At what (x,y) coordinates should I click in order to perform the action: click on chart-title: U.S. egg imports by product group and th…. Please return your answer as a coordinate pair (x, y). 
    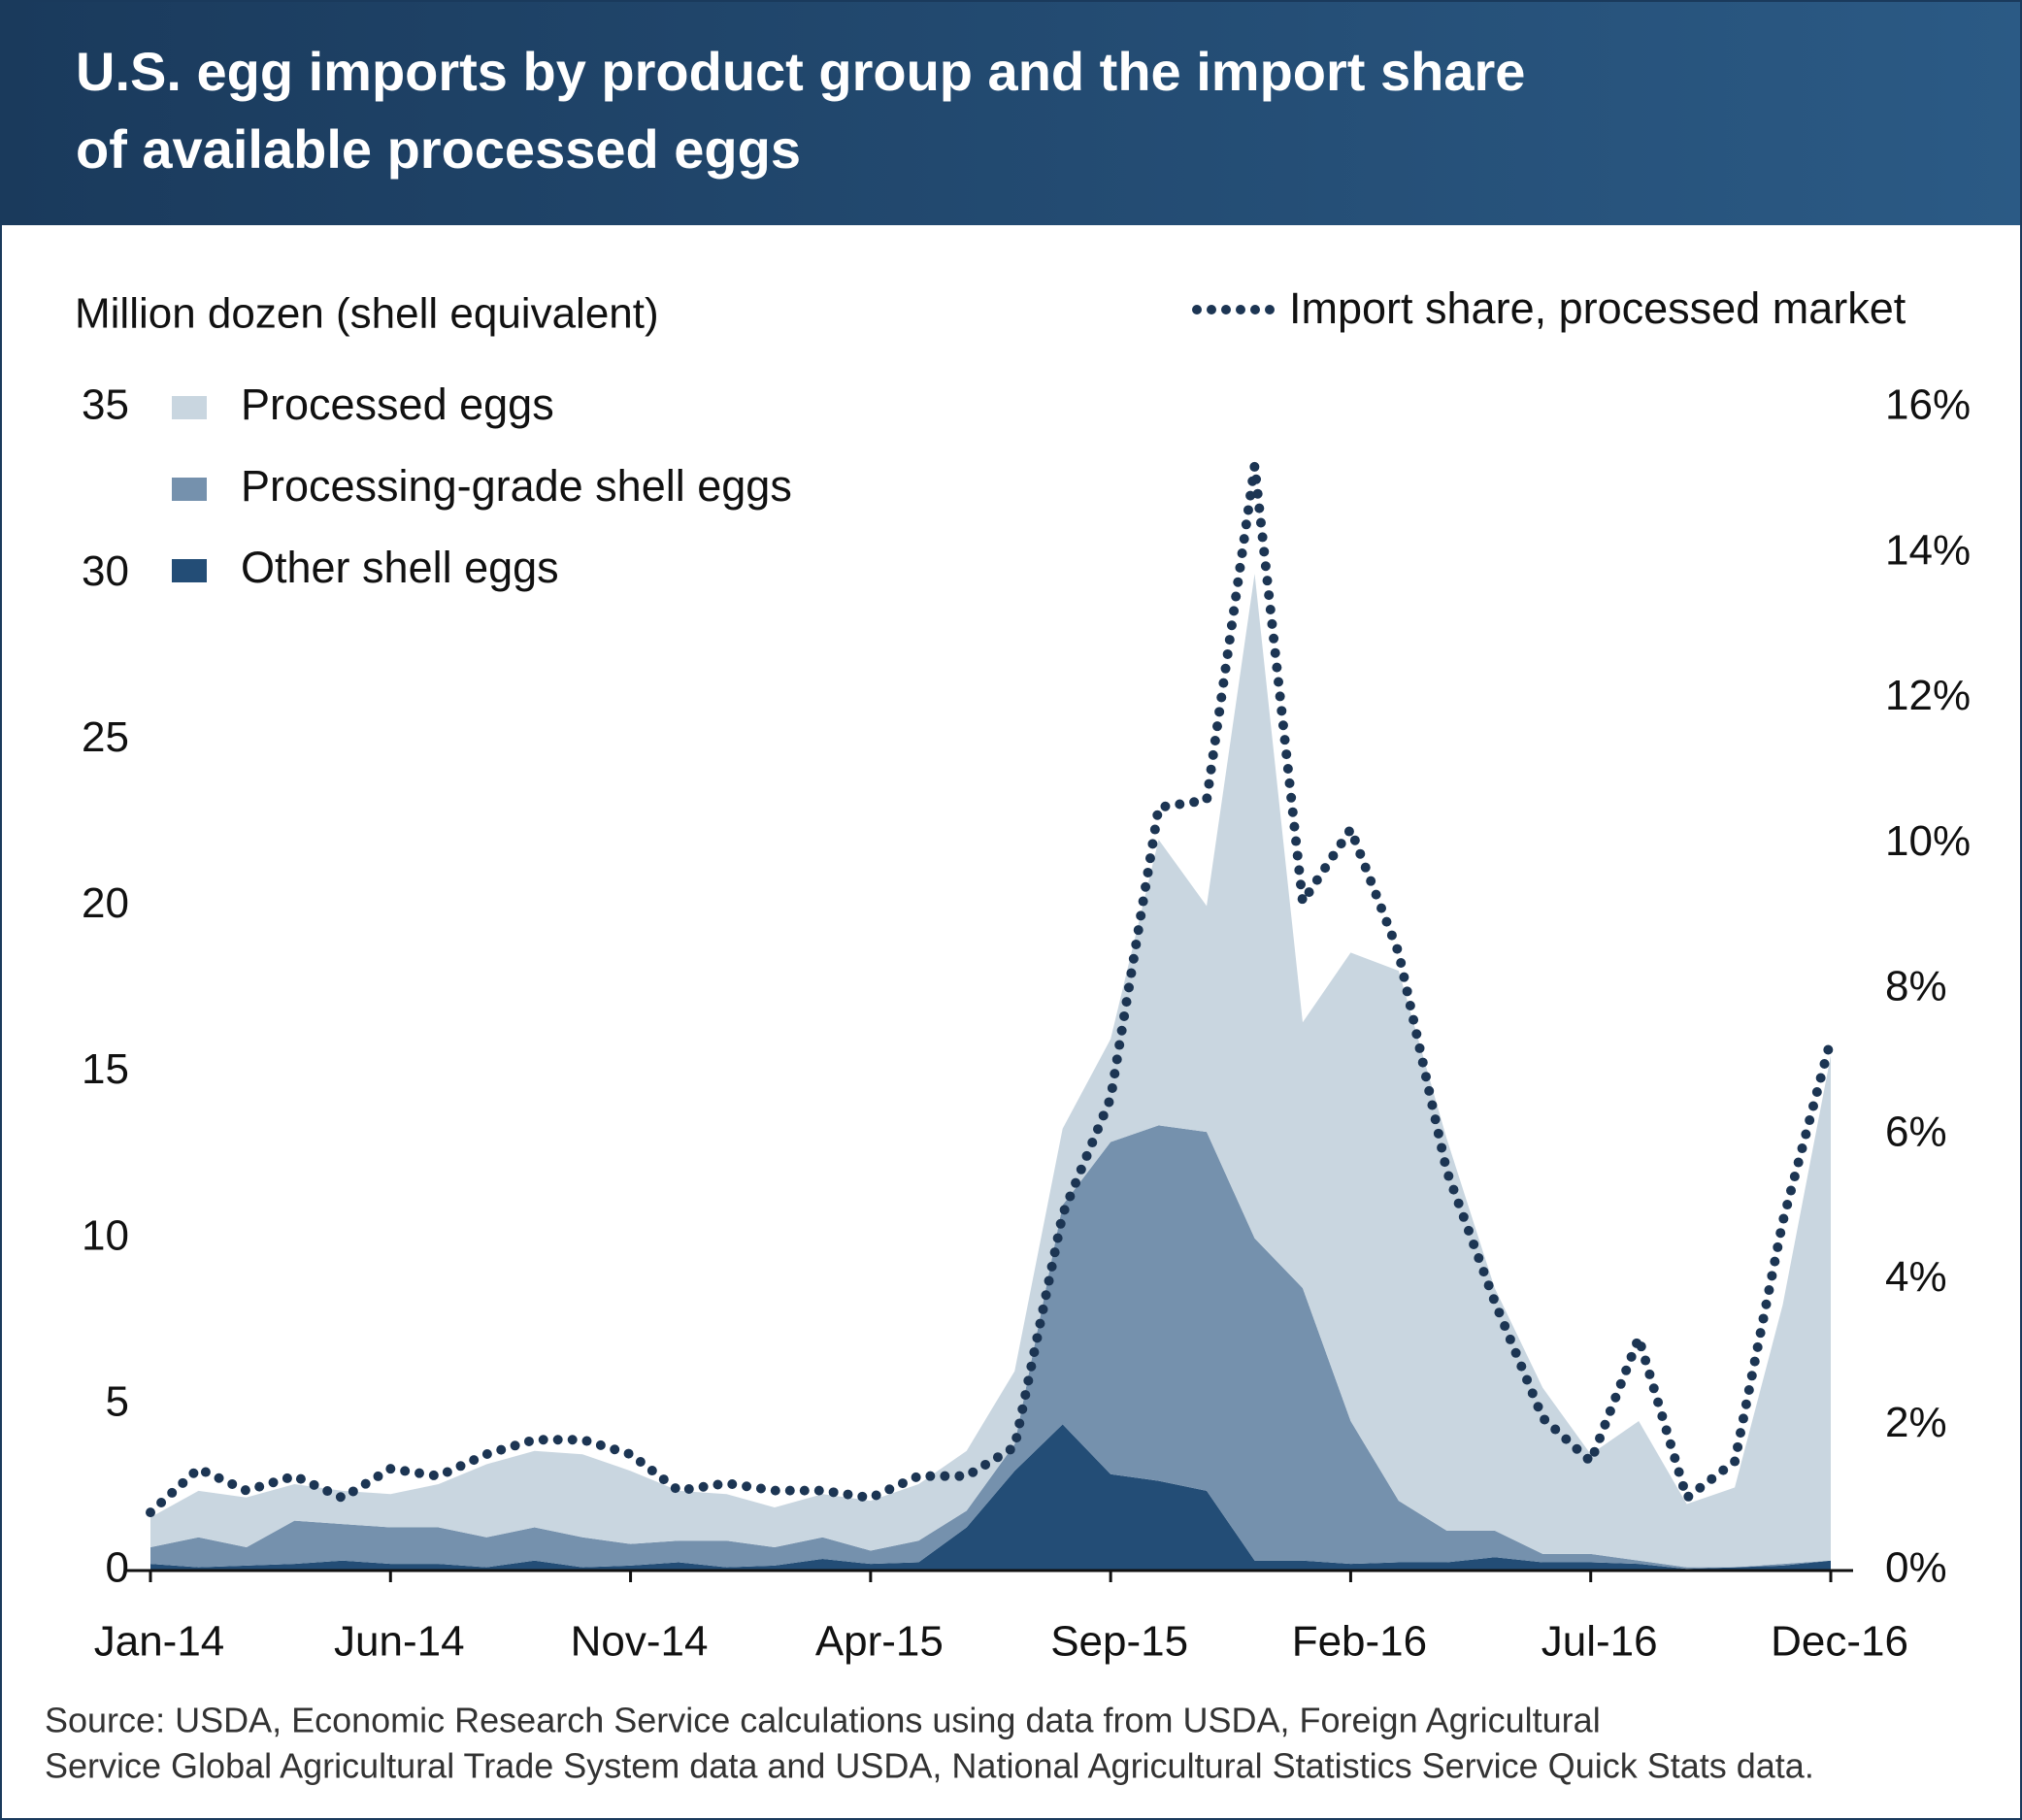
    Looking at the image, I should click on (800, 71).